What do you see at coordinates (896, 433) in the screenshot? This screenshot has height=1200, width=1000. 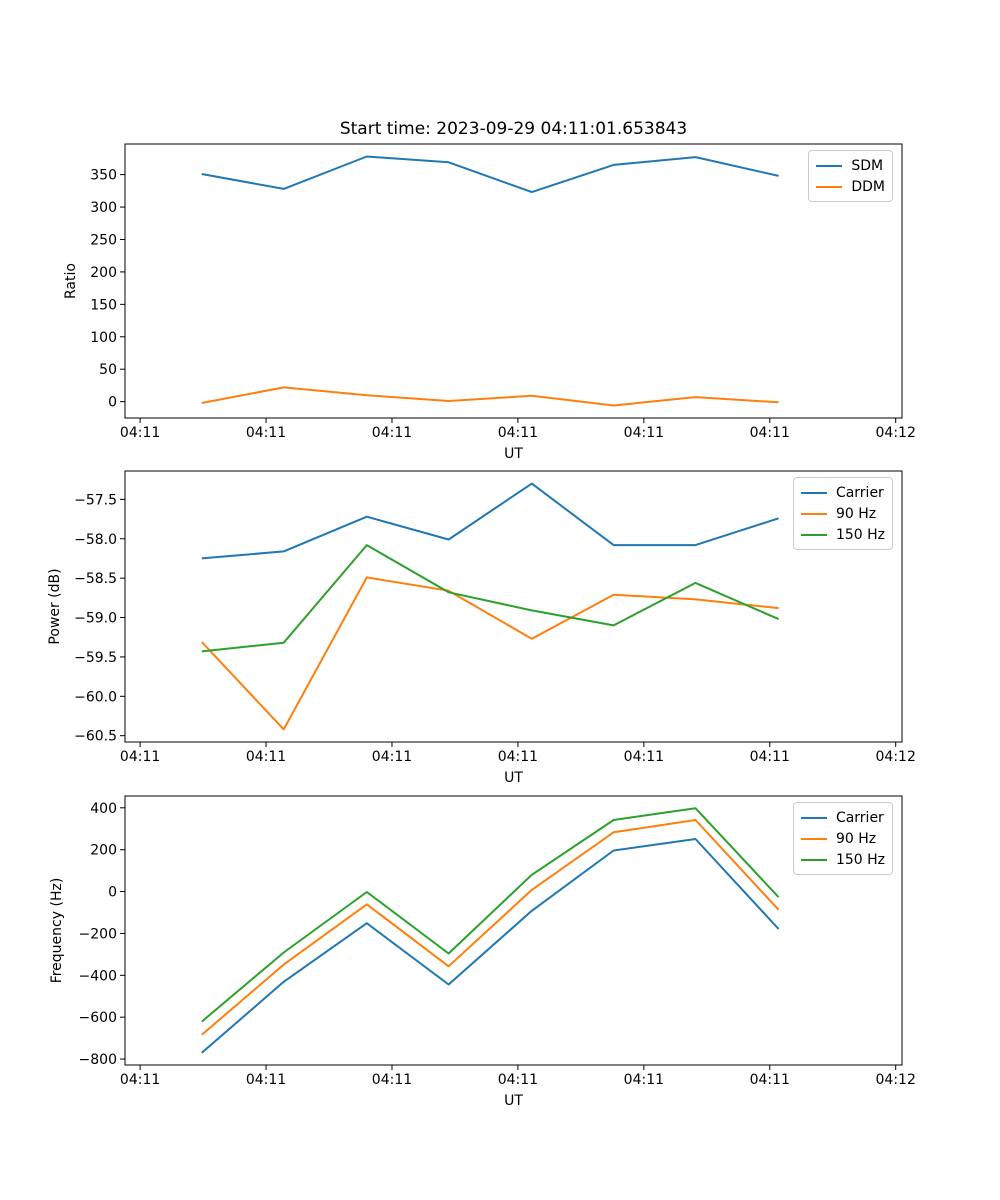 I see `ratio-xtick-label: 04:12` at bounding box center [896, 433].